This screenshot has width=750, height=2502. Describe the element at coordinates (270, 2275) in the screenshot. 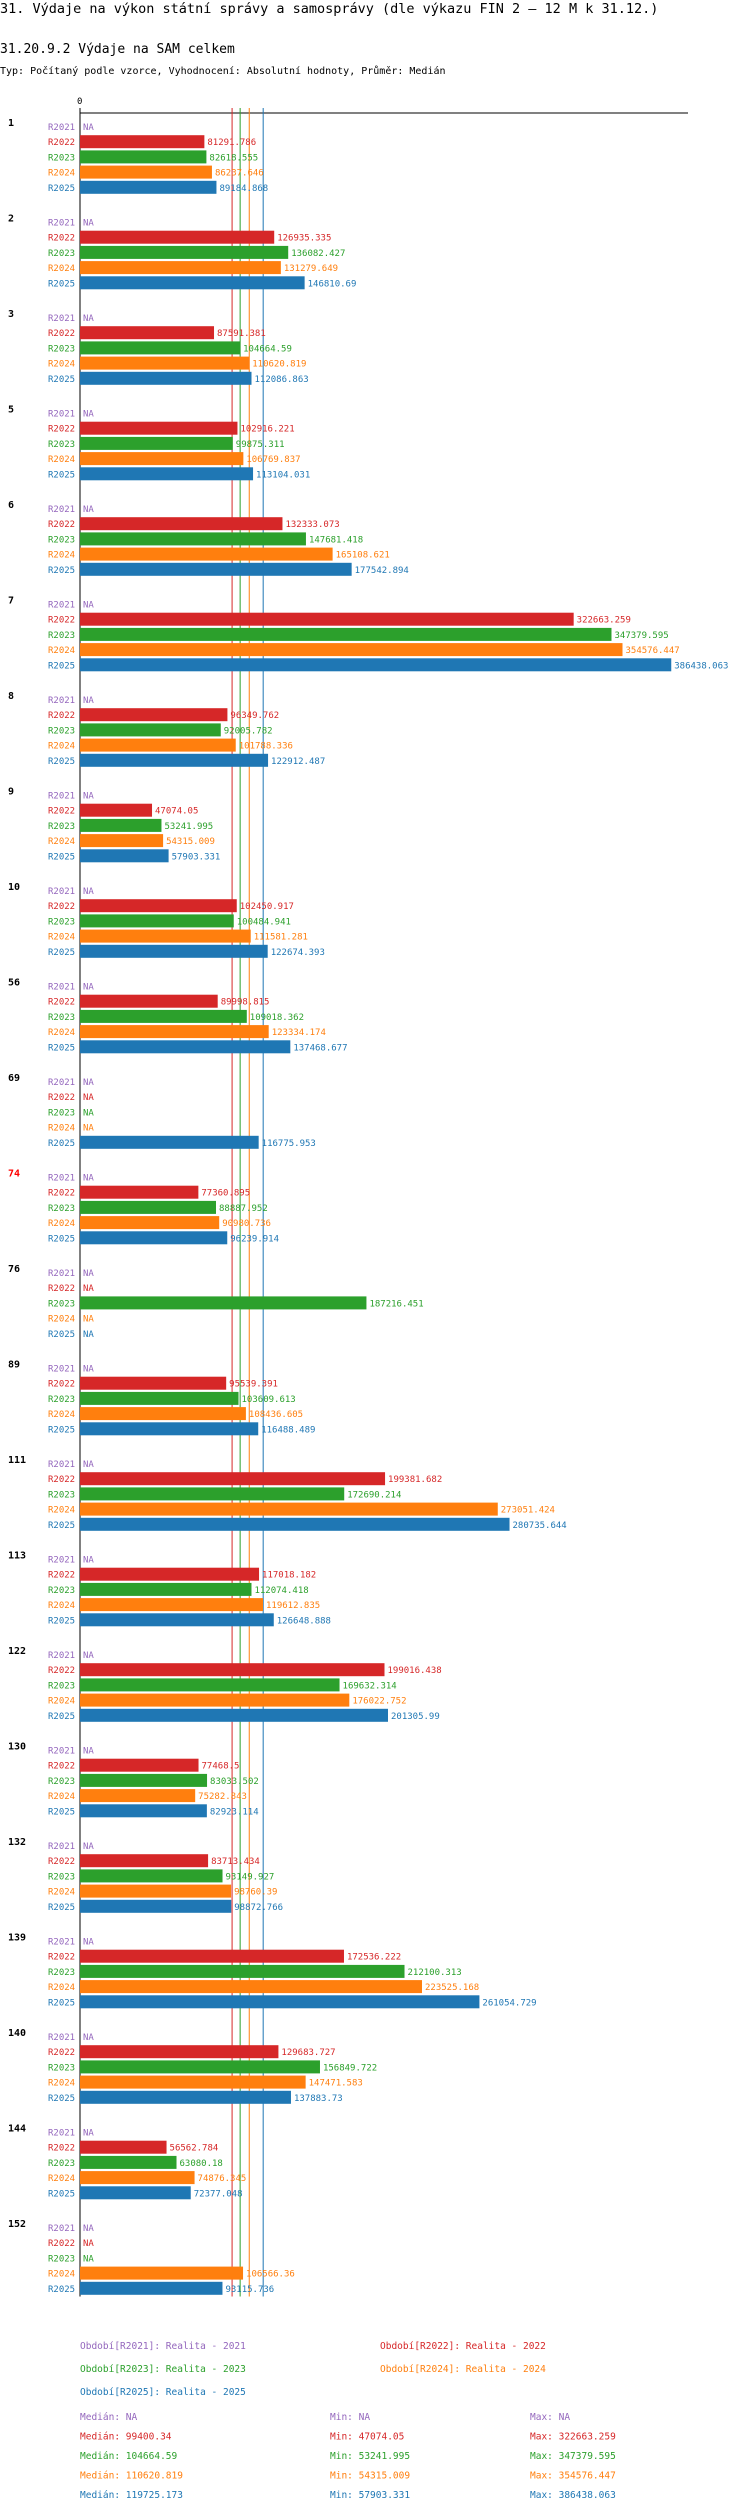

I see `bar-value-label: 106566.36` at that location.